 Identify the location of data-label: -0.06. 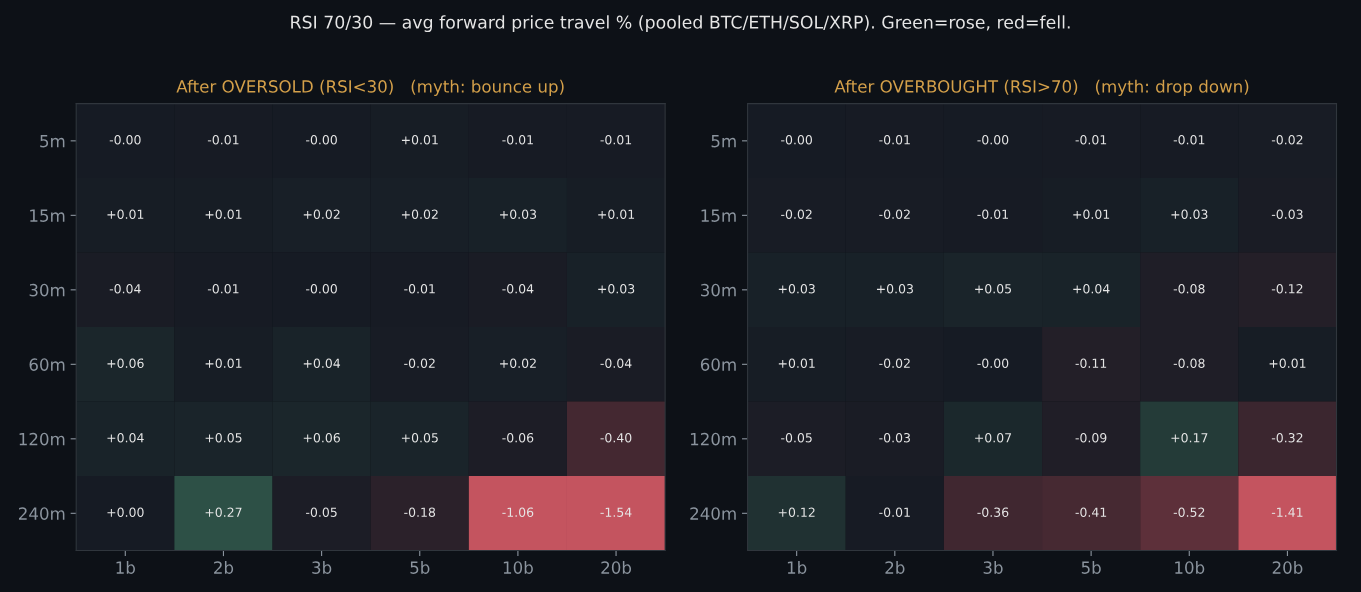
(518, 437).